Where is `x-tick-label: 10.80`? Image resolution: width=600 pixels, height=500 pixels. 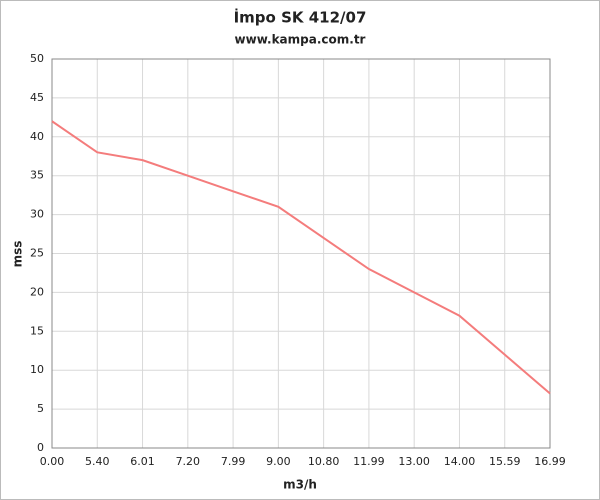 x-tick-label: 10.80 is located at coordinates (324, 461).